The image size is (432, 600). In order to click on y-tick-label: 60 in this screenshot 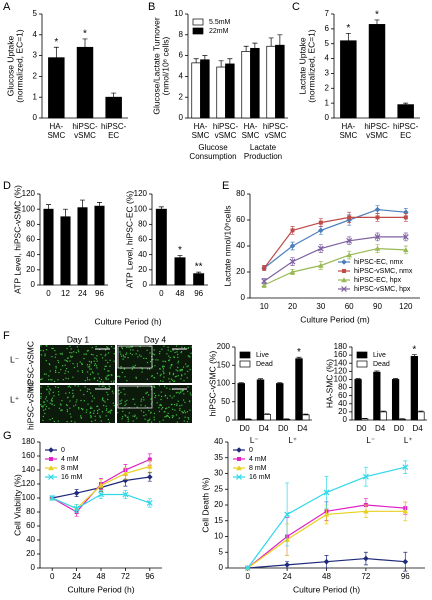, I will do `click(142, 239)`.